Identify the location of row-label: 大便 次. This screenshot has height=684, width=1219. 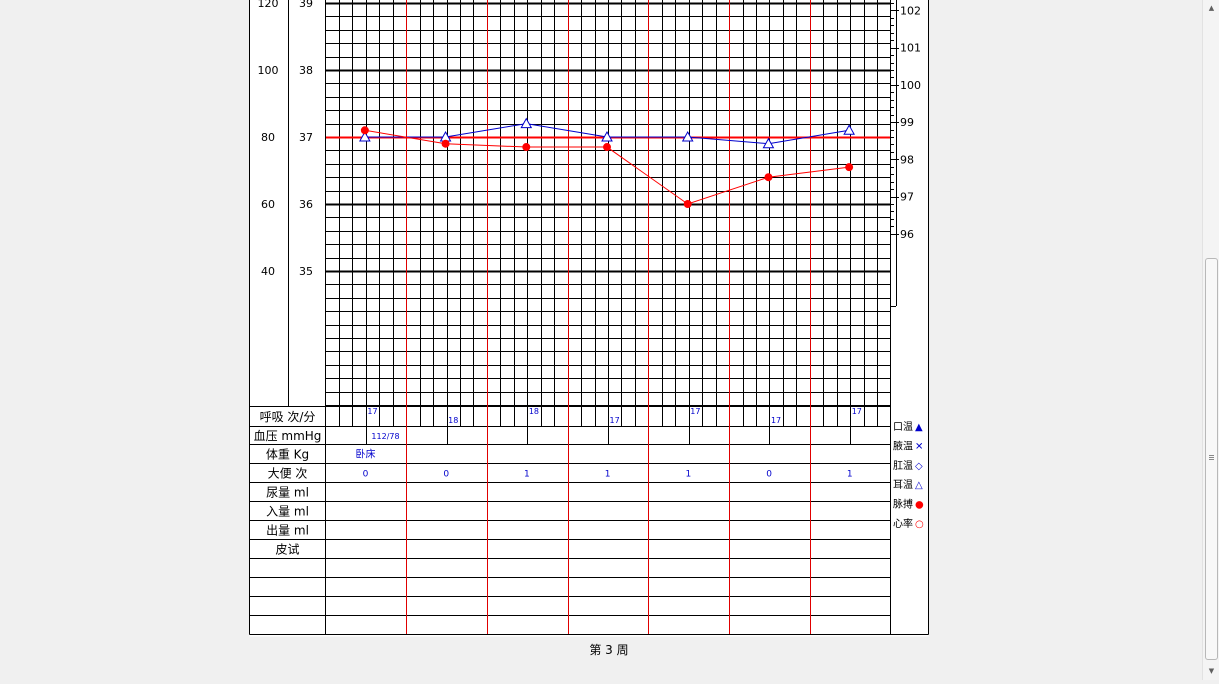
(288, 474).